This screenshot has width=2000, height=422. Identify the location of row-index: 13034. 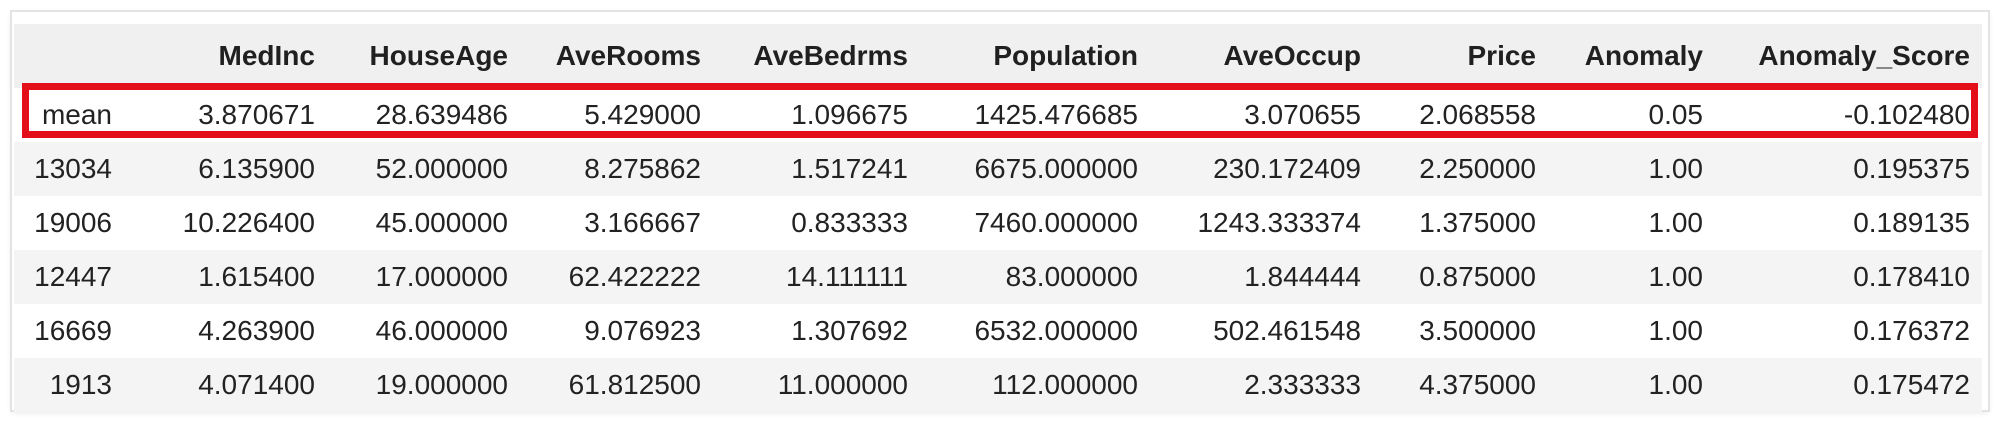
(73, 168).